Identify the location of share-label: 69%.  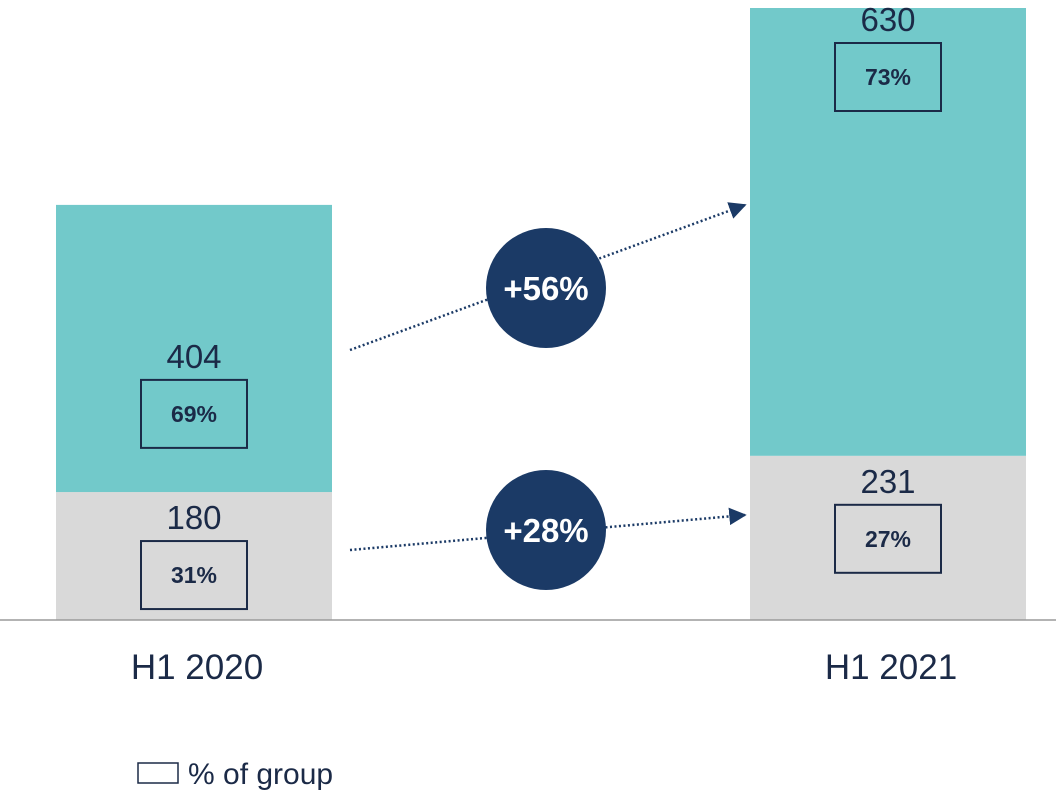
(194, 414).